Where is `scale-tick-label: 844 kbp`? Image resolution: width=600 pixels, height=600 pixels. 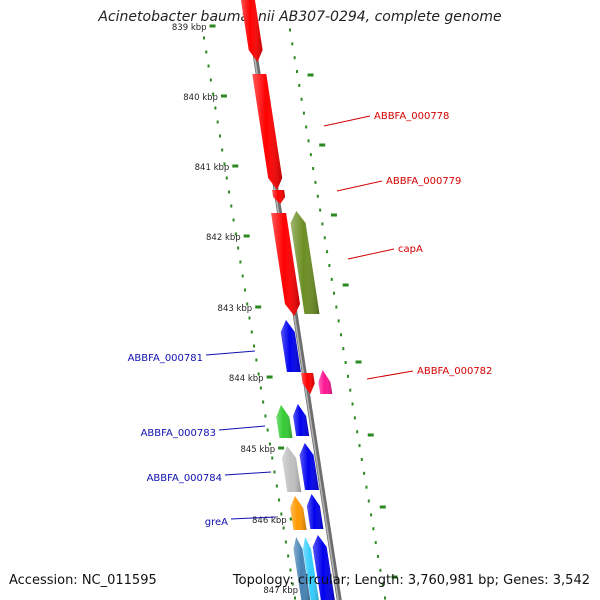
scale-tick-label: 844 kbp is located at coordinates (246, 379).